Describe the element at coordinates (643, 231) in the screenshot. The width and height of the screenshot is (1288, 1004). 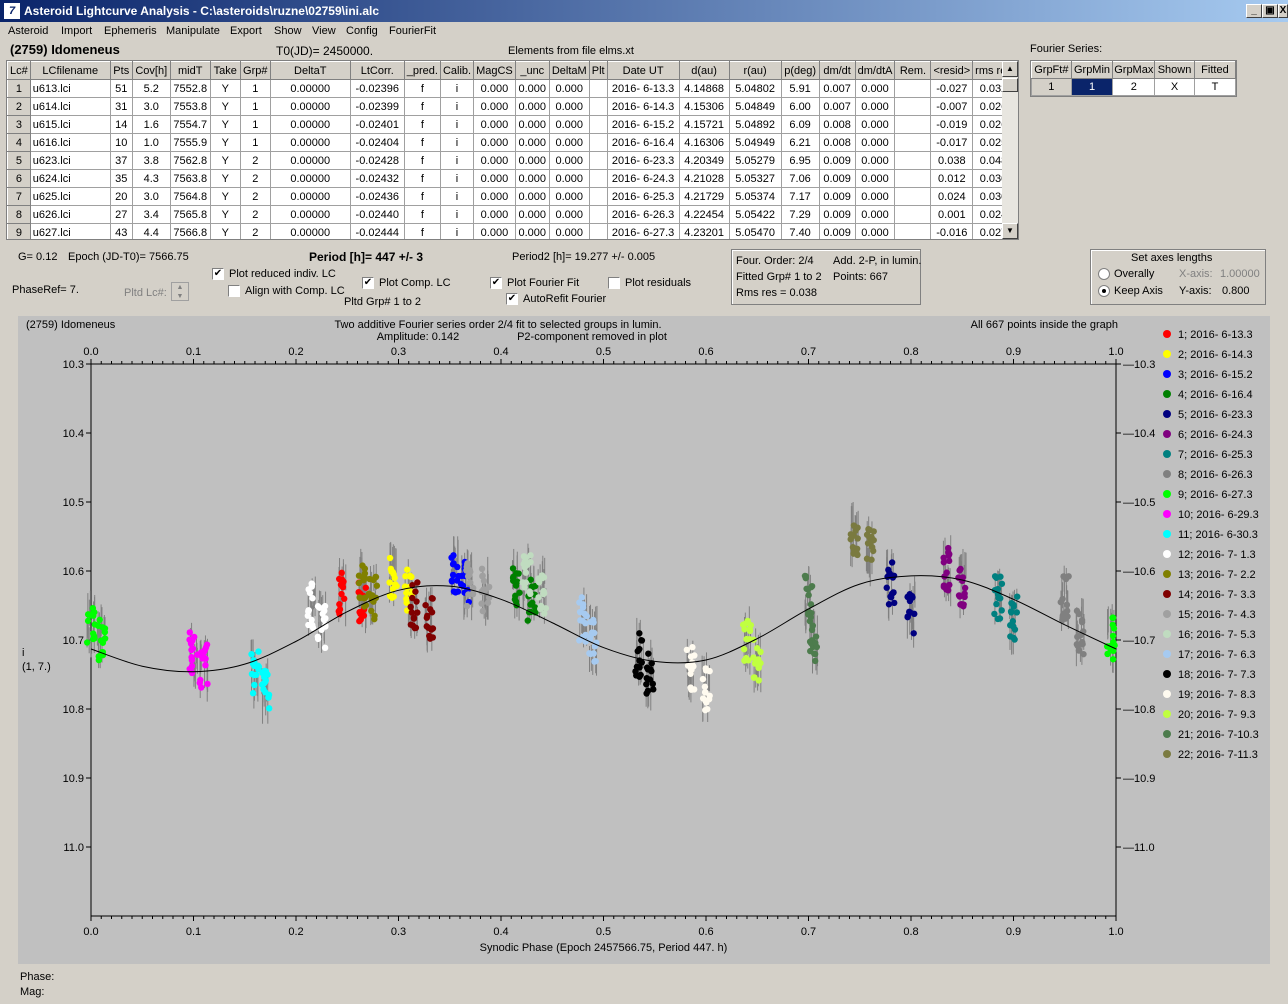
I see `table-cell: 2016- 6-27.3` at that location.